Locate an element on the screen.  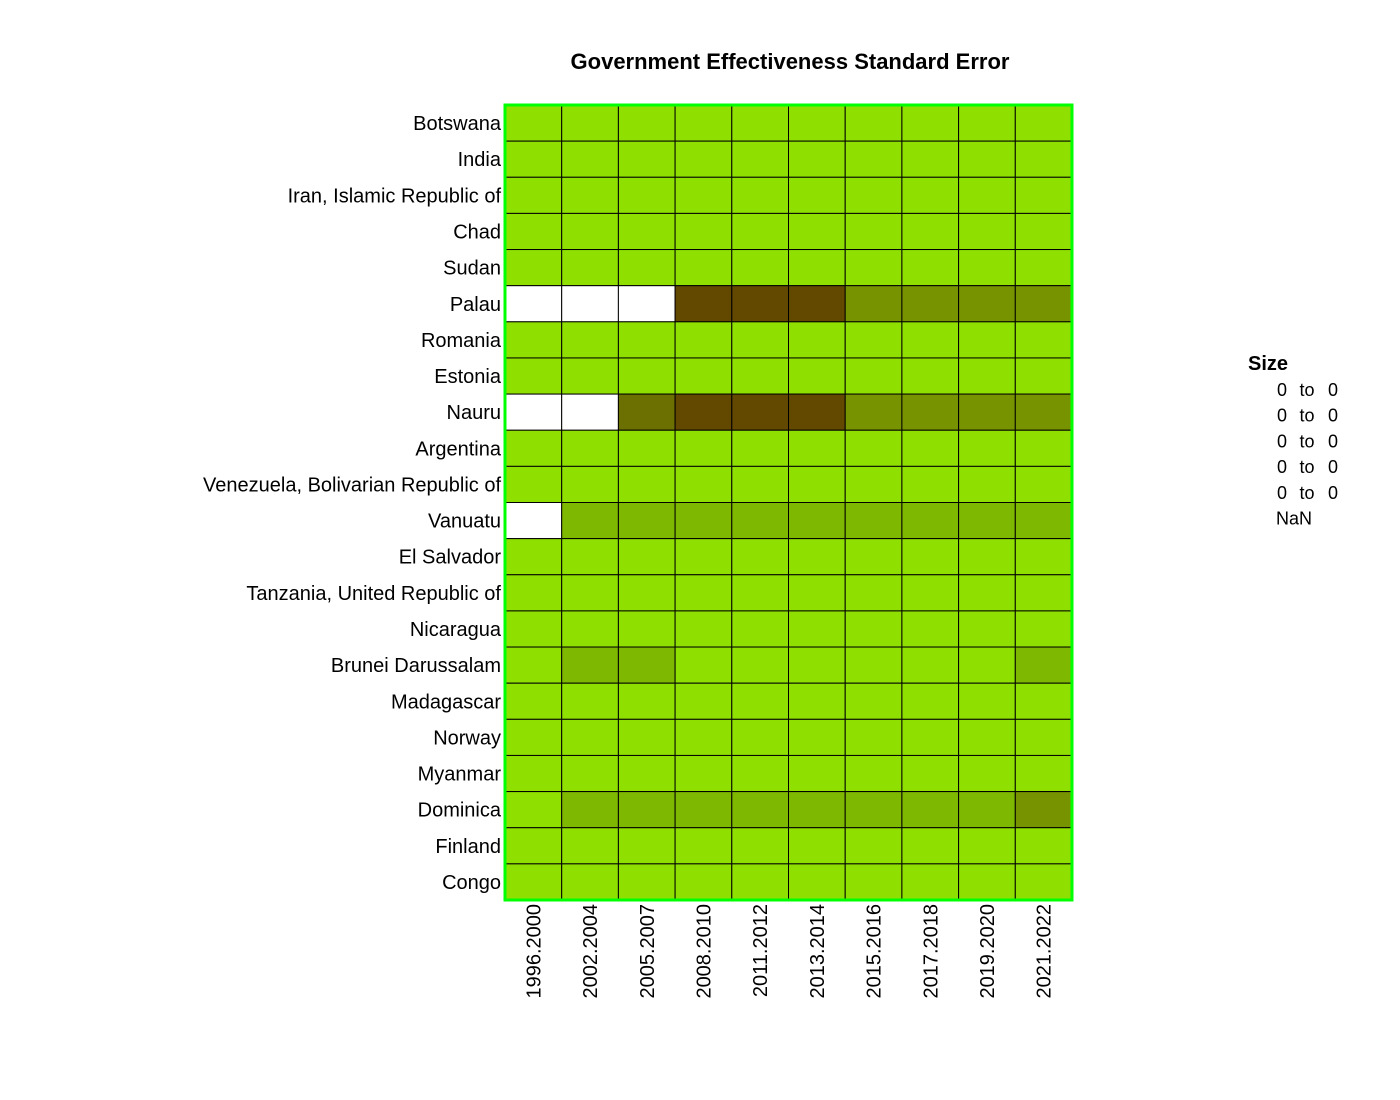
legend: Size 0 to 0 0 to 0 0 to 0 0 to 0 0 to 0 NaN is located at coordinates (1293, 441).